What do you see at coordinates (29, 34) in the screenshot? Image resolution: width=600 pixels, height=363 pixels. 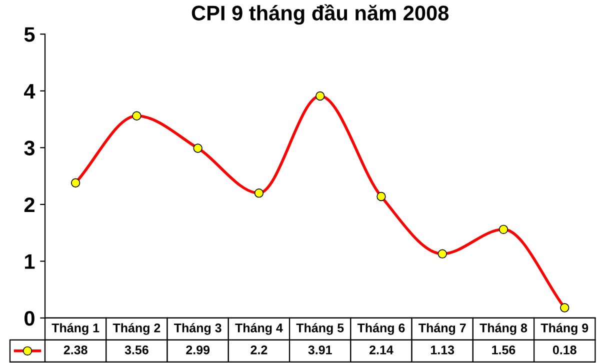 I see `y-tick-label: 5` at bounding box center [29, 34].